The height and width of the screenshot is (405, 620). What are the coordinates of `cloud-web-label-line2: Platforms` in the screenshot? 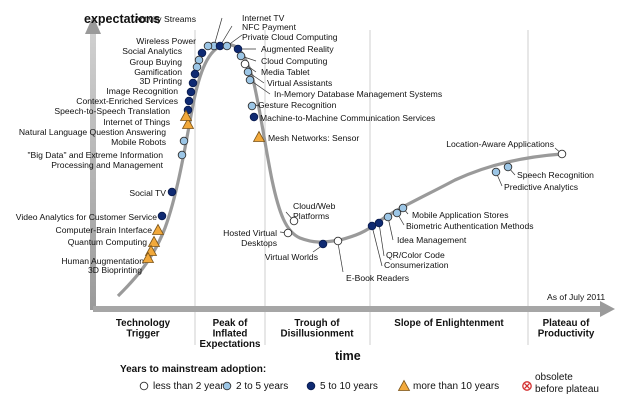 It's located at (311, 216).